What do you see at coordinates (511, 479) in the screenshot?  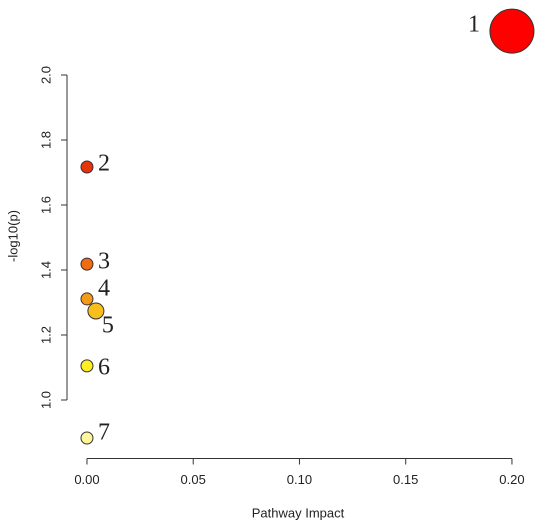 I see `x-tick-label: 0.20` at bounding box center [511, 479].